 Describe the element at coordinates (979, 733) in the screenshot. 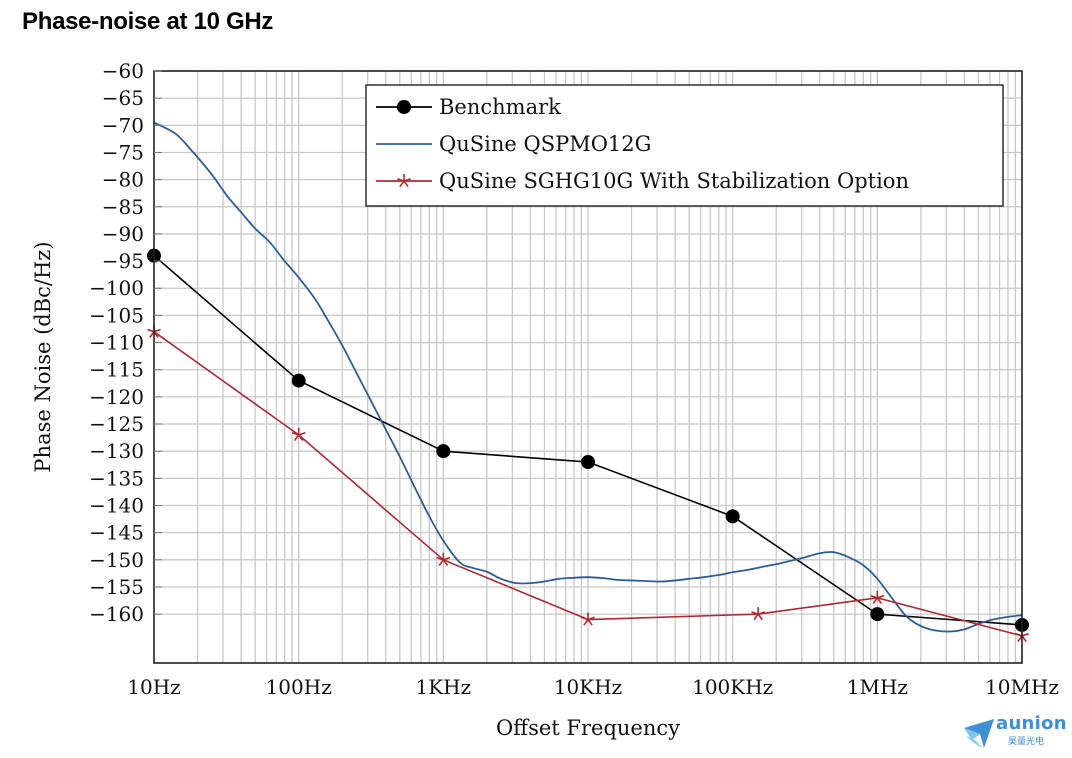

I see `logo-arrow-icon` at that location.